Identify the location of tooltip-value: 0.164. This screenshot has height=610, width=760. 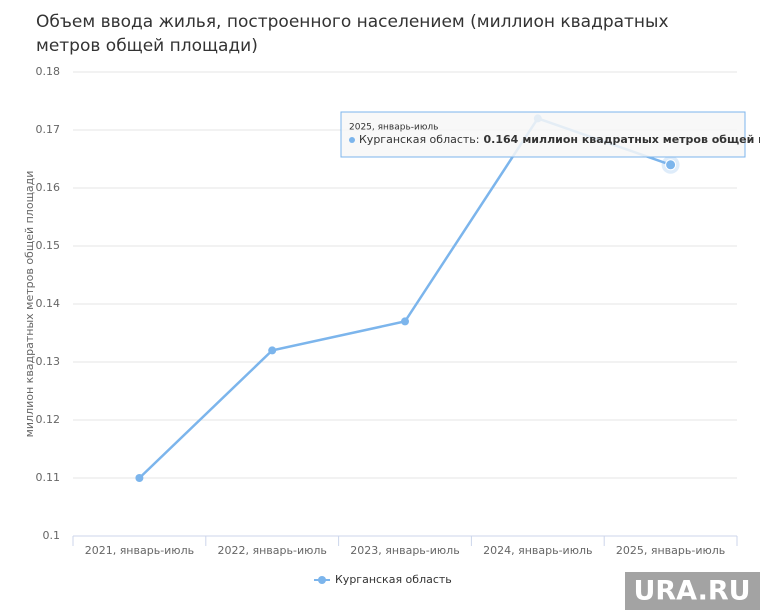
(501, 139).